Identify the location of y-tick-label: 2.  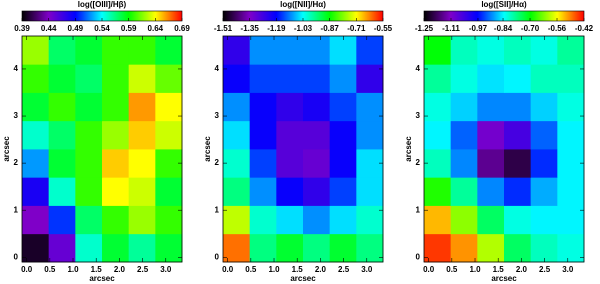
(418, 162).